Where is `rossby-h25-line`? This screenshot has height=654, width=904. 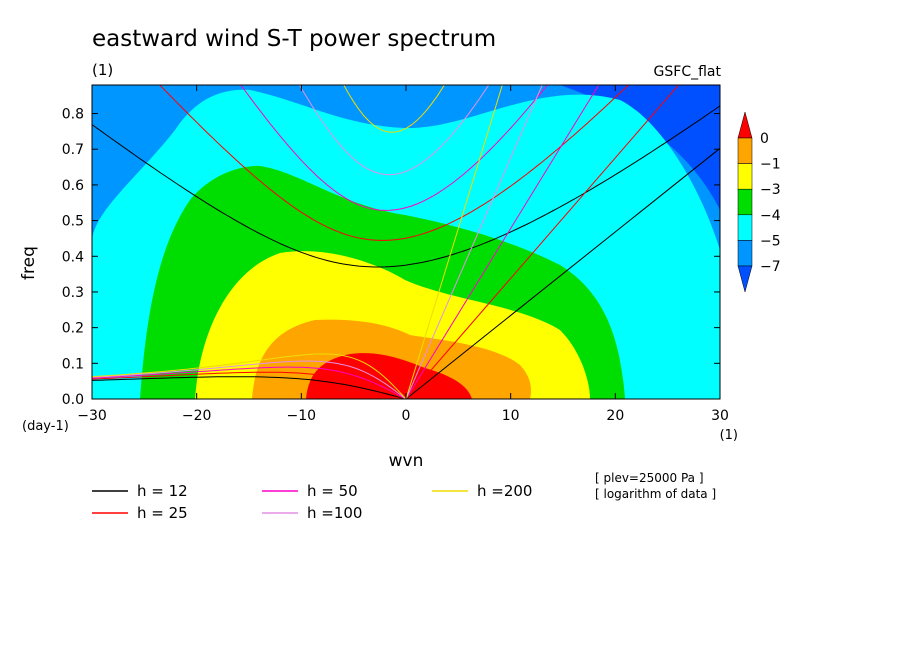 rossby-h25-line is located at coordinates (249, 385).